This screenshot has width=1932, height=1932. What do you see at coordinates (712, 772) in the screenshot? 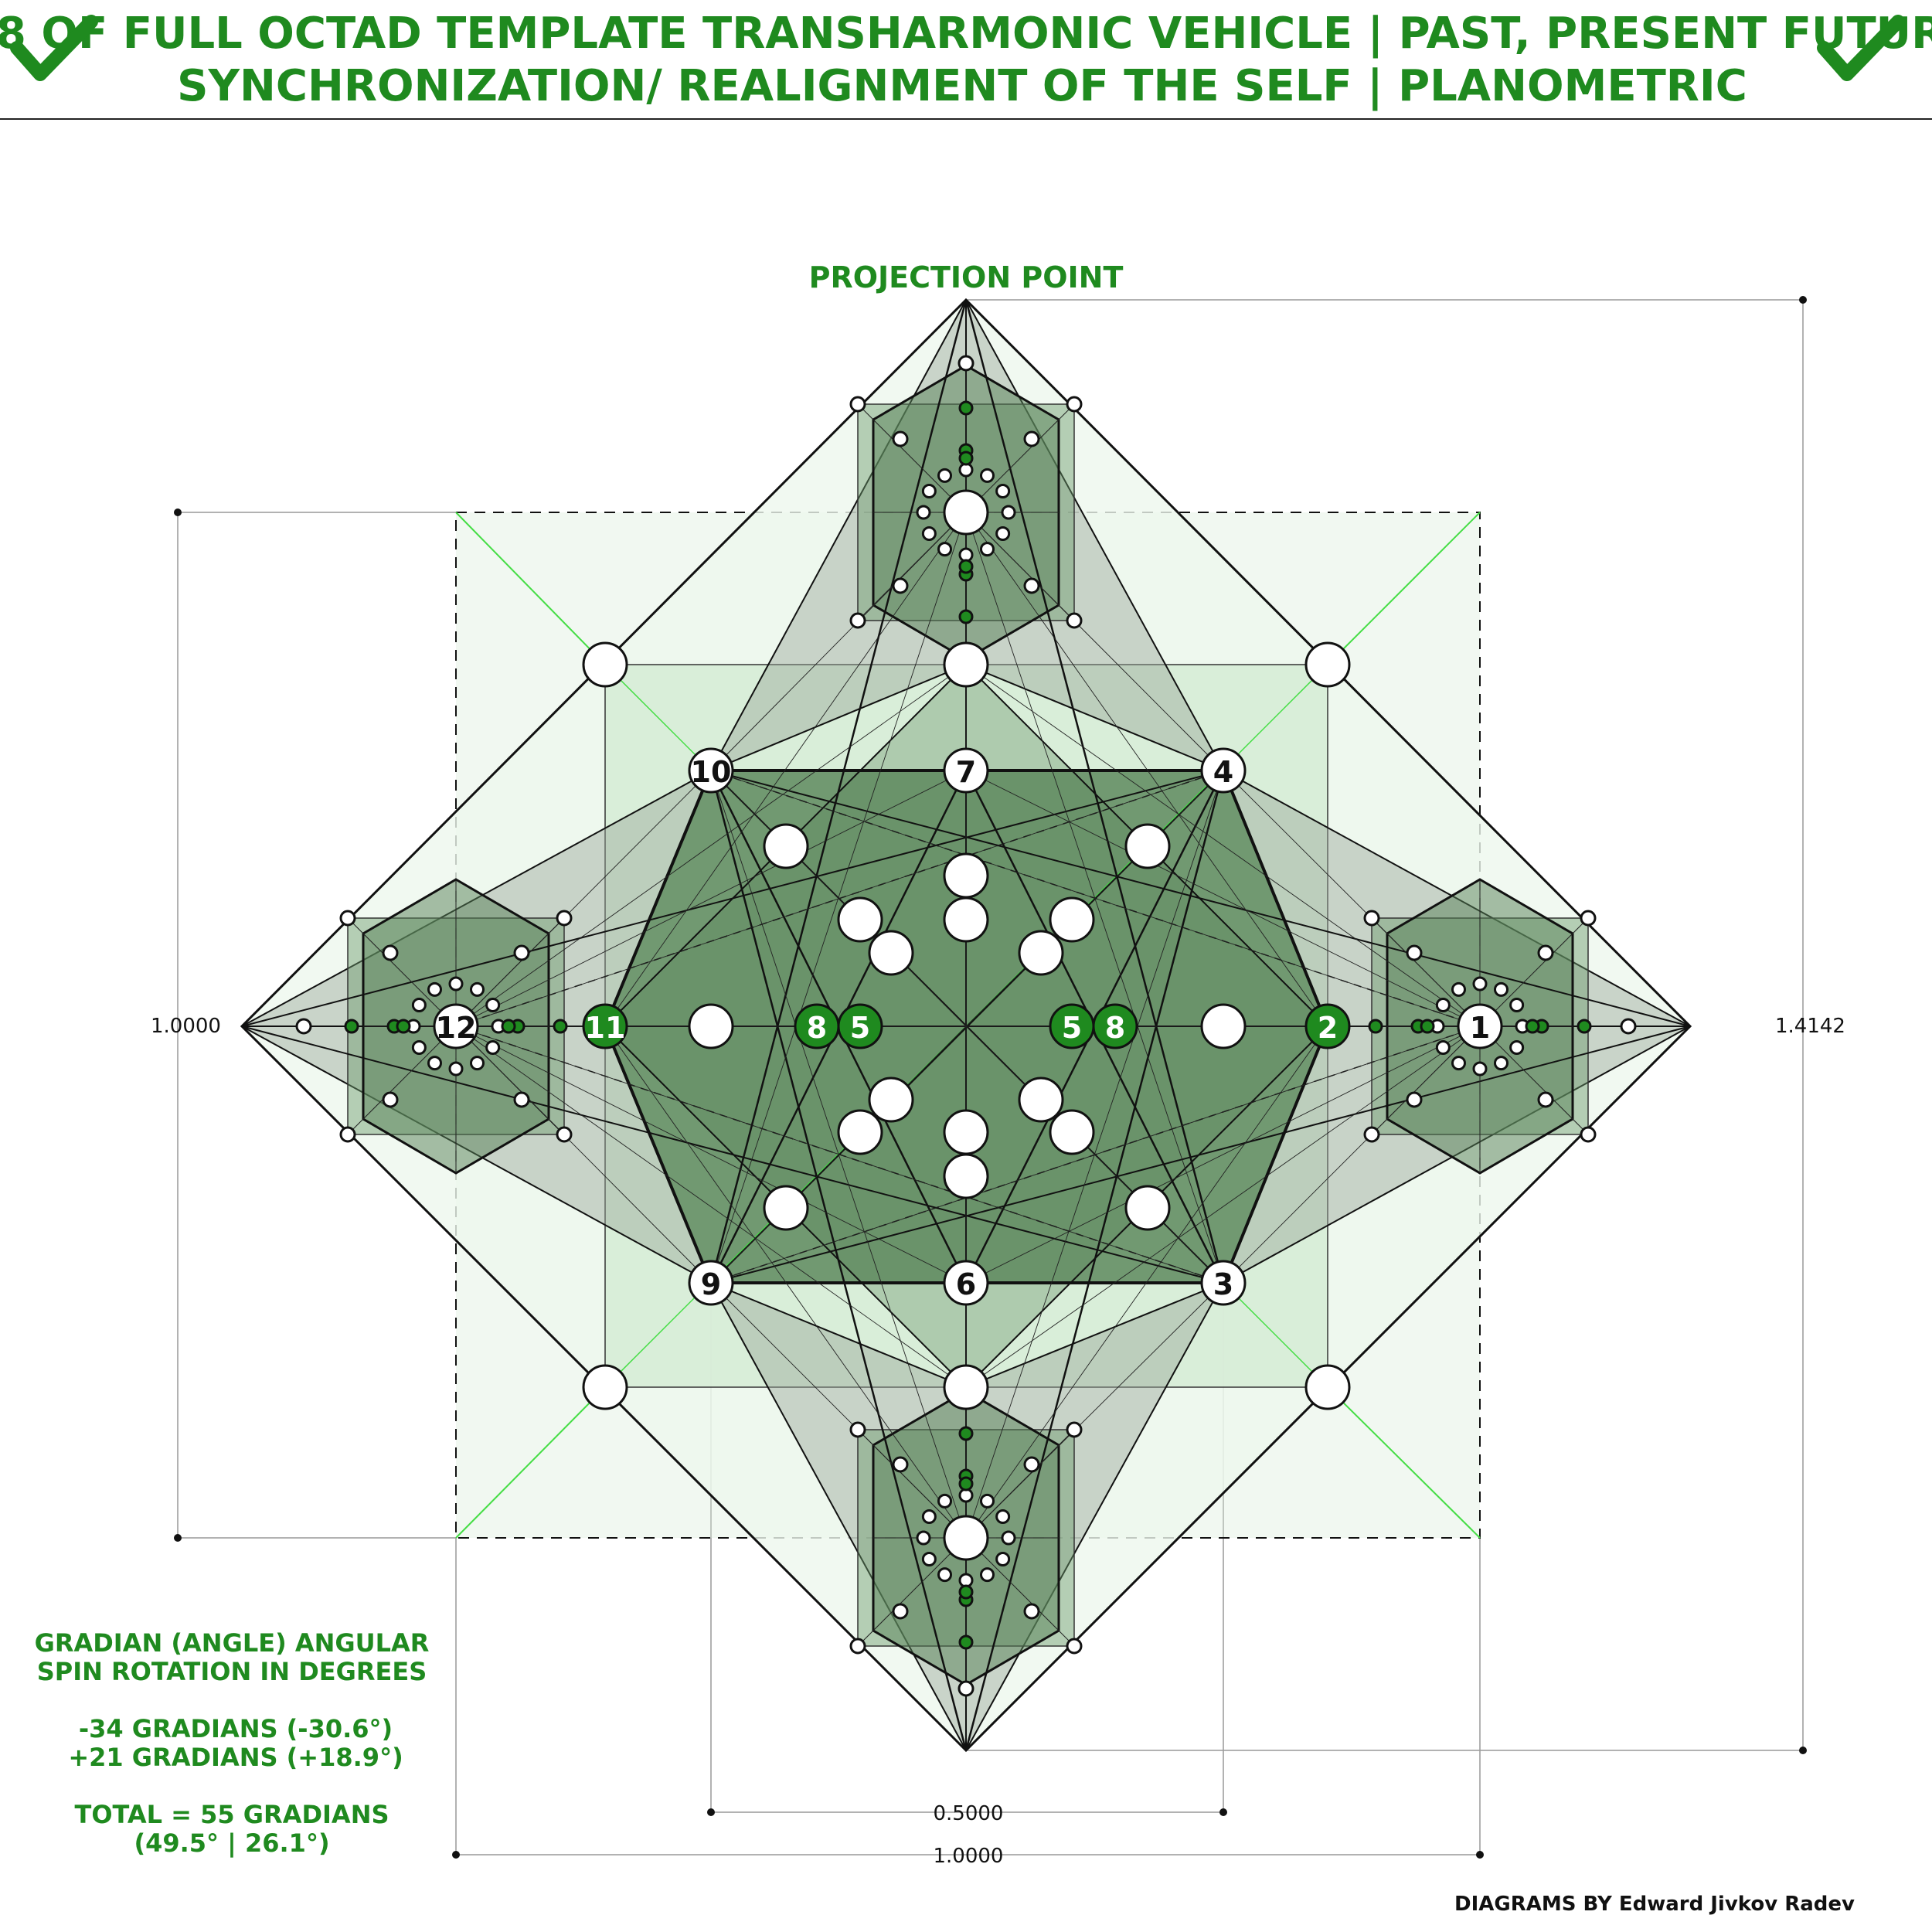
I see `node-n10-label: 10` at bounding box center [712, 772].